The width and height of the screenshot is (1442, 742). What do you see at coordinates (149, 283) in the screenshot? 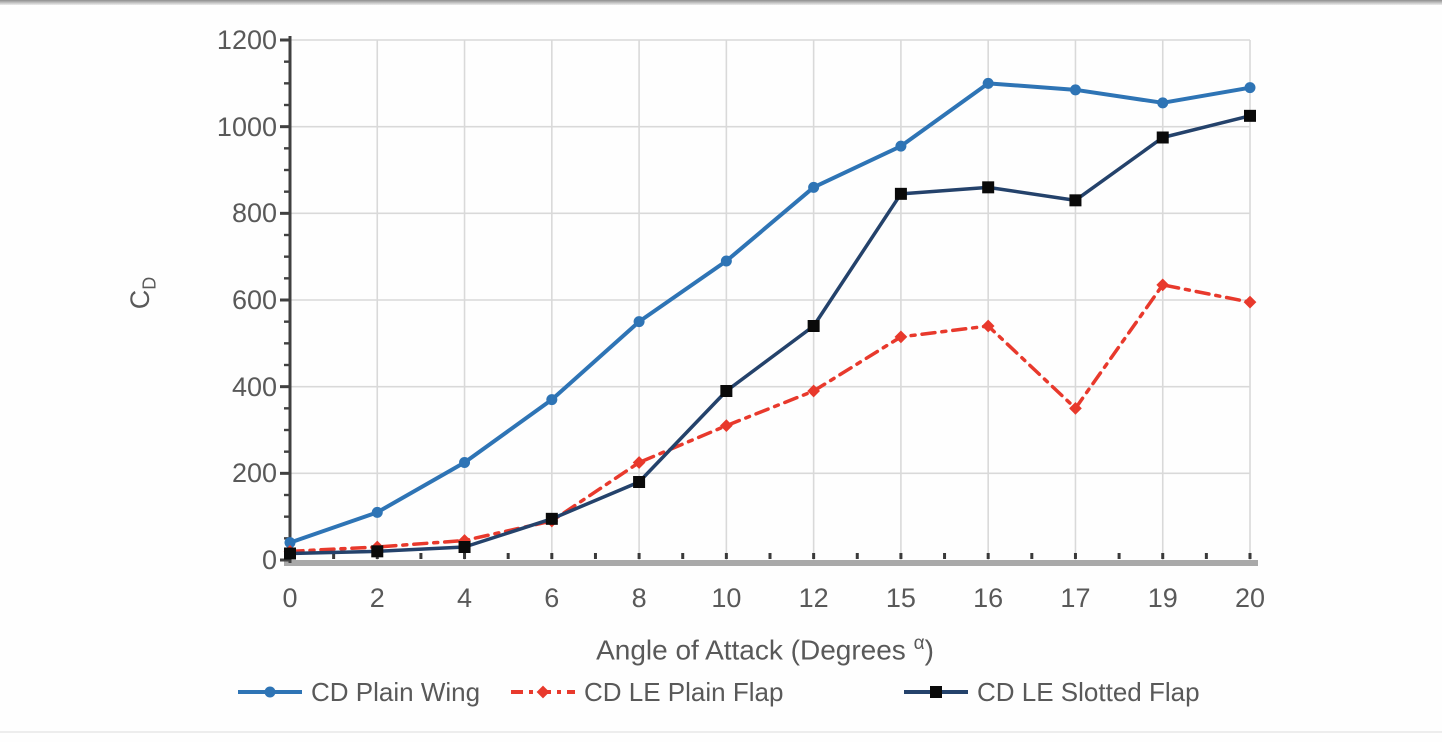
I see `y-axis-title-sub: D` at bounding box center [149, 283].